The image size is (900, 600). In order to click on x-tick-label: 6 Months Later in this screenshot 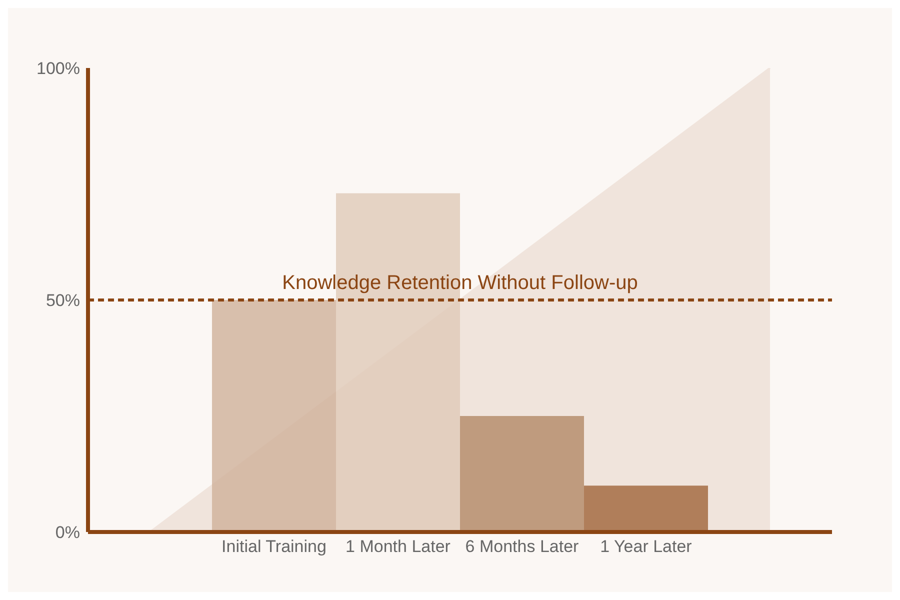, I will do `click(522, 546)`.